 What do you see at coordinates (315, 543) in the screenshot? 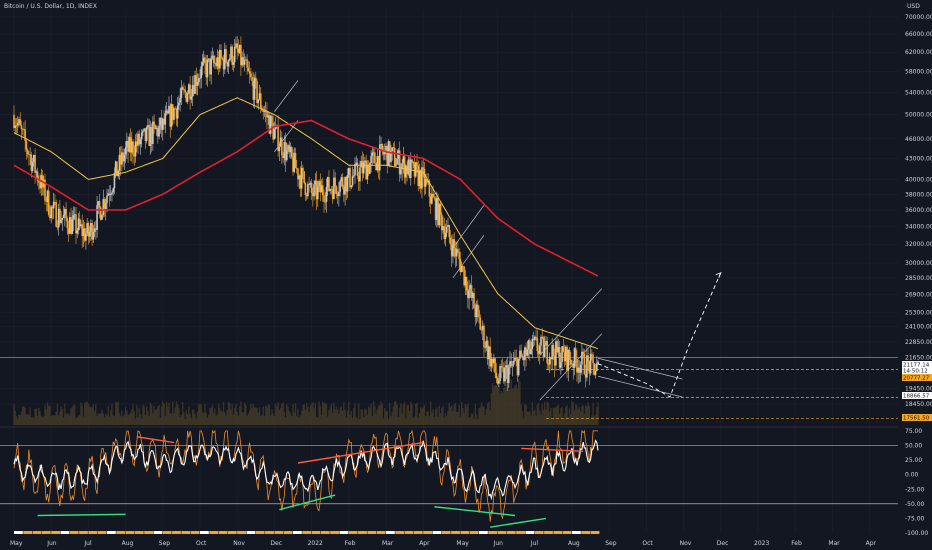
I see `time-axis-tick-label: 2022` at bounding box center [315, 543].